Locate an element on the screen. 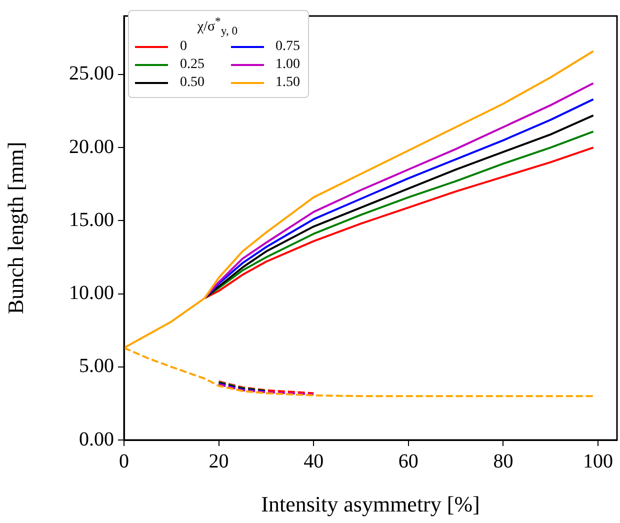  x-tick-label: 40 is located at coordinates (314, 461).